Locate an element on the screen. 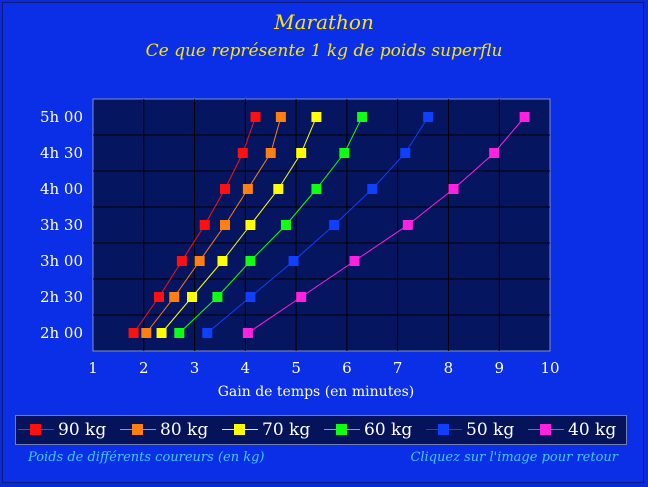 This screenshot has width=648, height=487. y-tick-label: 5h 00 is located at coordinates (61, 117).